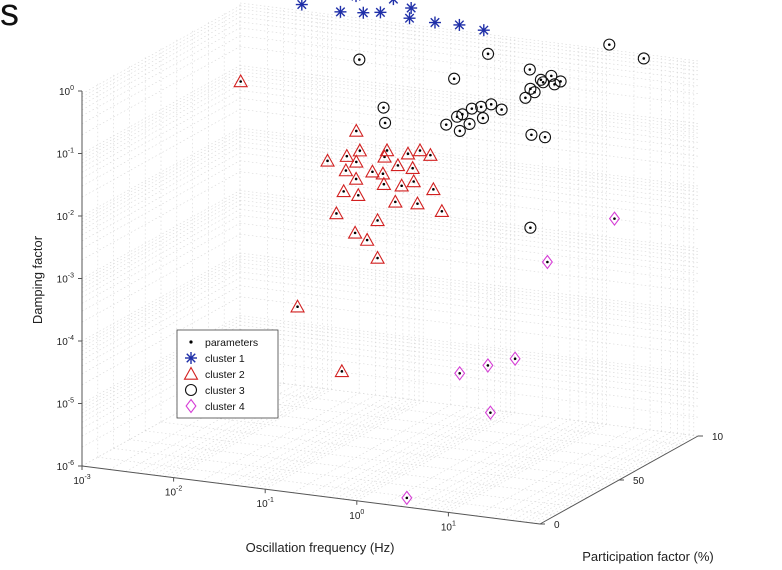 This screenshot has height=570, width=782. What do you see at coordinates (65, 466) in the screenshot?
I see `y-tick-label: 10⁻⁶` at bounding box center [65, 466].